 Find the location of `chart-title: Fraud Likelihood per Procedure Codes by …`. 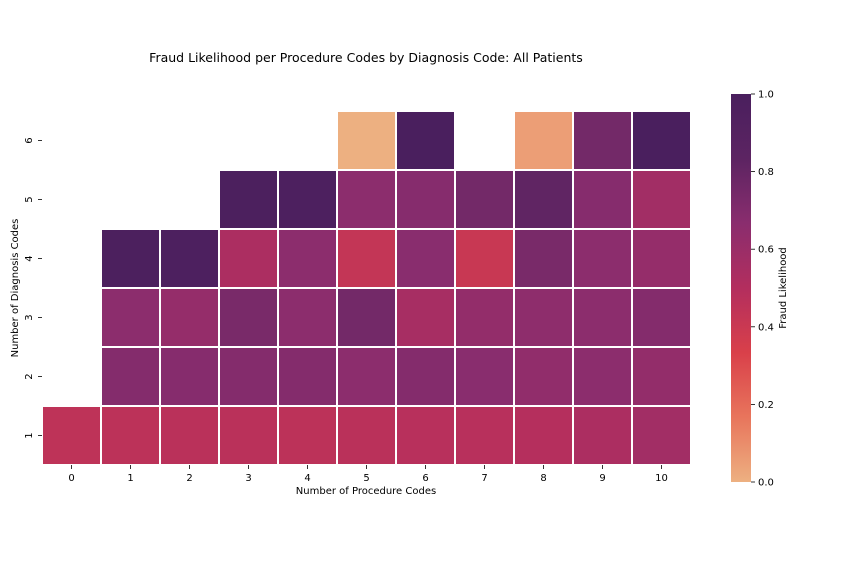

chart-title: Fraud Likelihood per Procedure Codes by … is located at coordinates (366, 57).